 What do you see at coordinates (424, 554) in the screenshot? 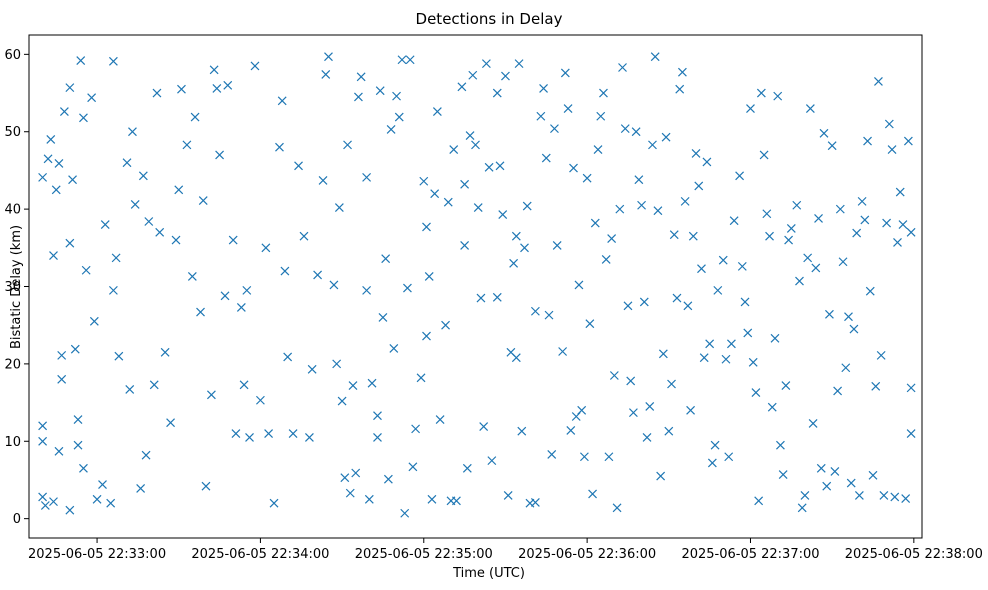
I see `x-tick-label: 2025-06-05 22:35:00` at bounding box center [424, 554].